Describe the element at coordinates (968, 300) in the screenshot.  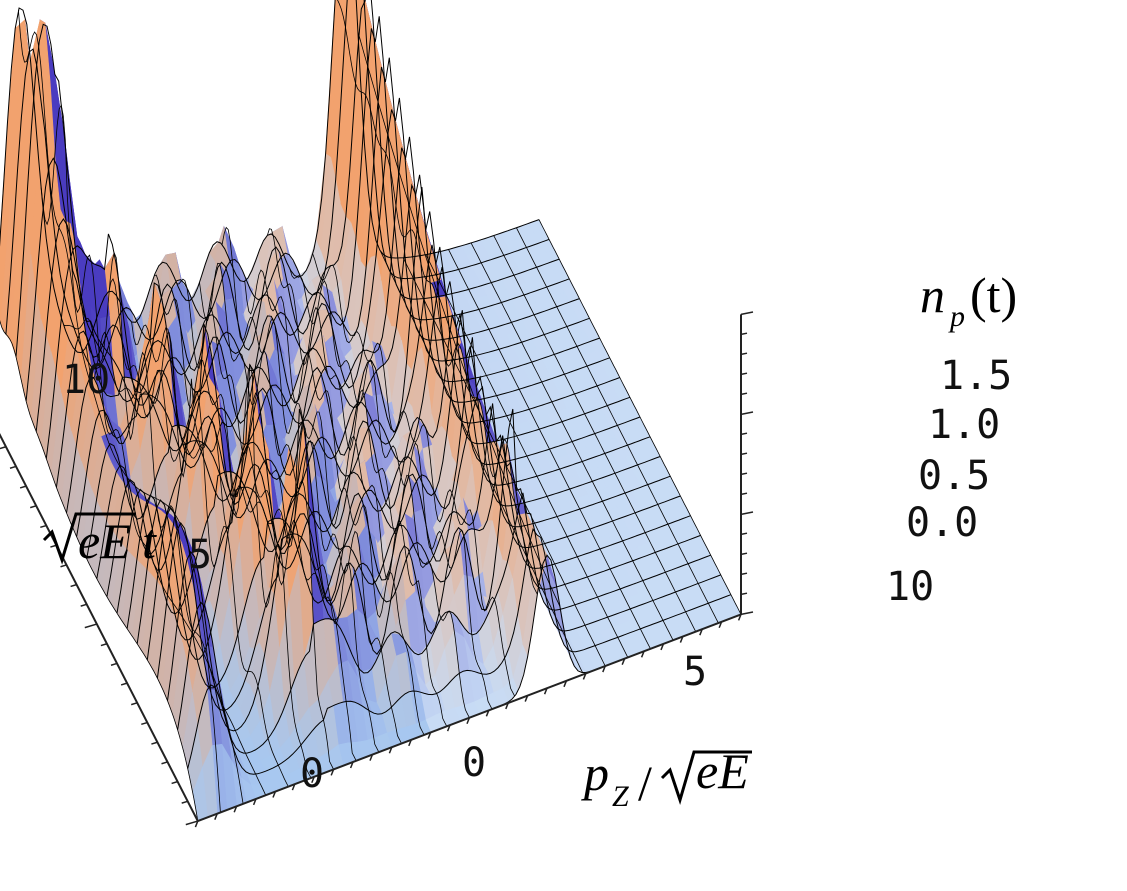
I see `z-axis-label: n p (t)` at that location.